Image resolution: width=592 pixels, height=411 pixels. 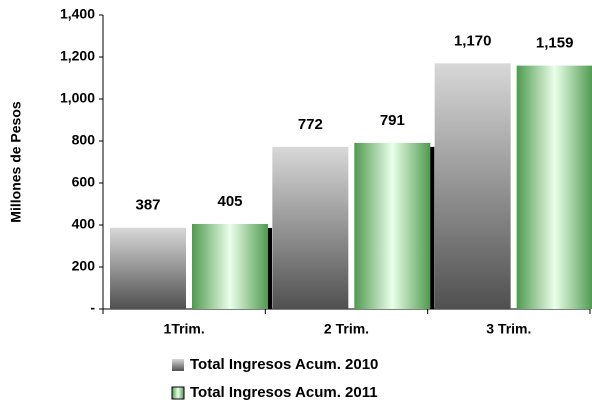 I want to click on value-label: 791, so click(x=392, y=120).